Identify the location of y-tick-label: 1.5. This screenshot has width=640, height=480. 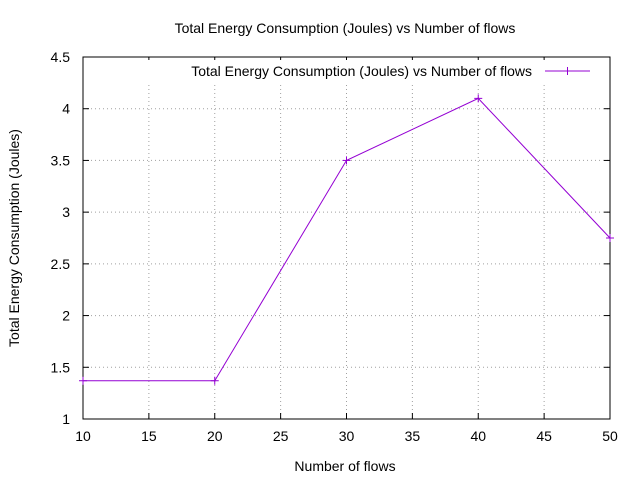
(61, 367).